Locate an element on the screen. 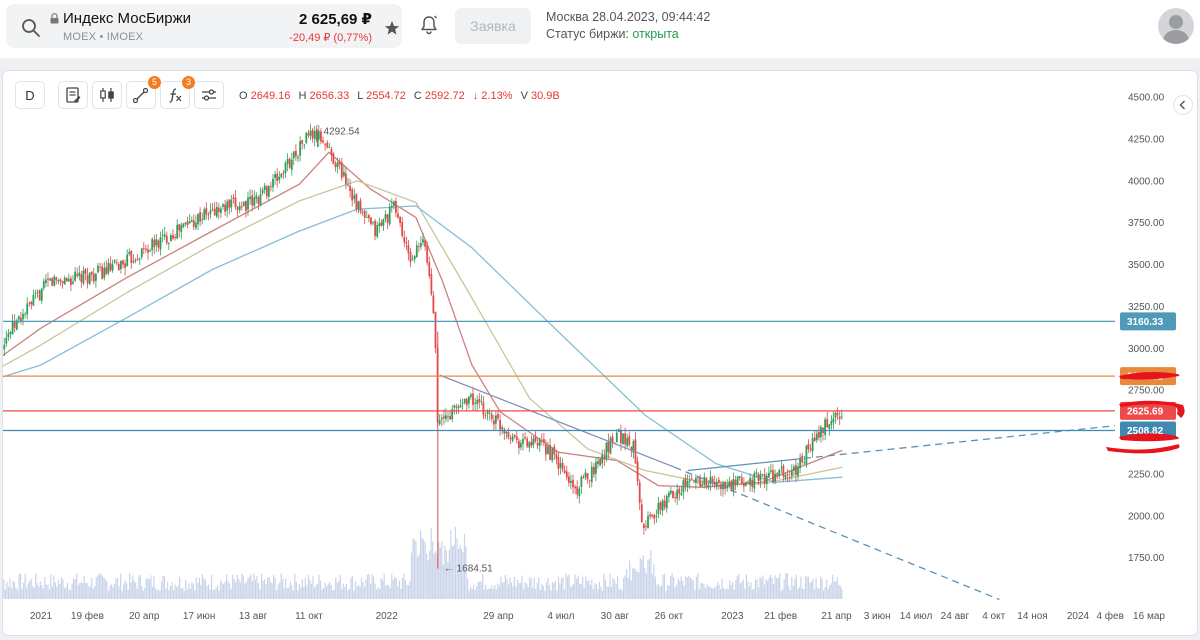  notes-button is located at coordinates (73, 95).